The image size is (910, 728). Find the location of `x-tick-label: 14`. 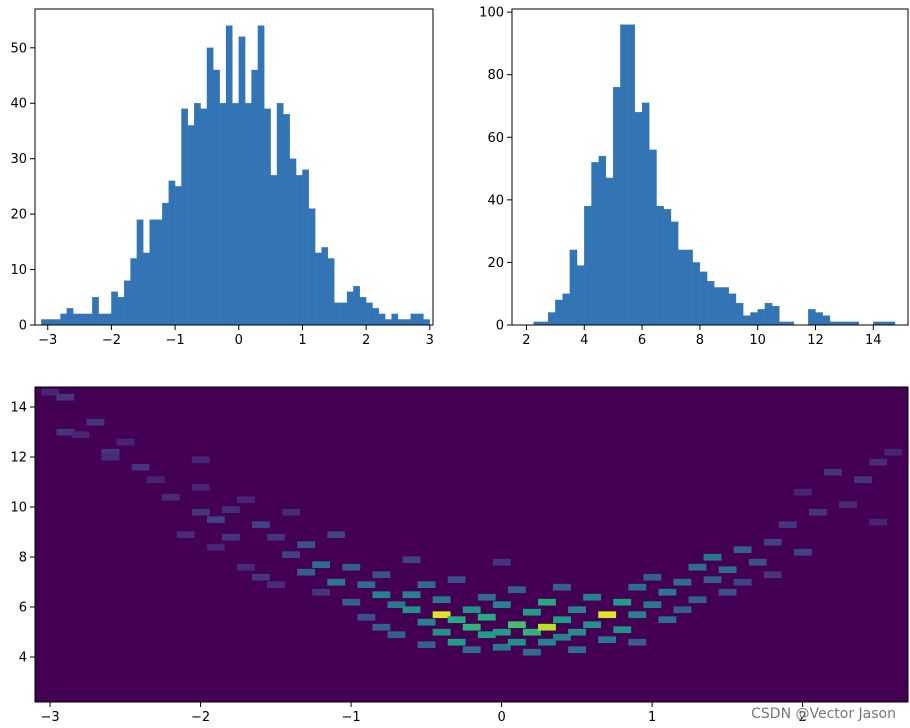

x-tick-label: 14 is located at coordinates (873, 340).